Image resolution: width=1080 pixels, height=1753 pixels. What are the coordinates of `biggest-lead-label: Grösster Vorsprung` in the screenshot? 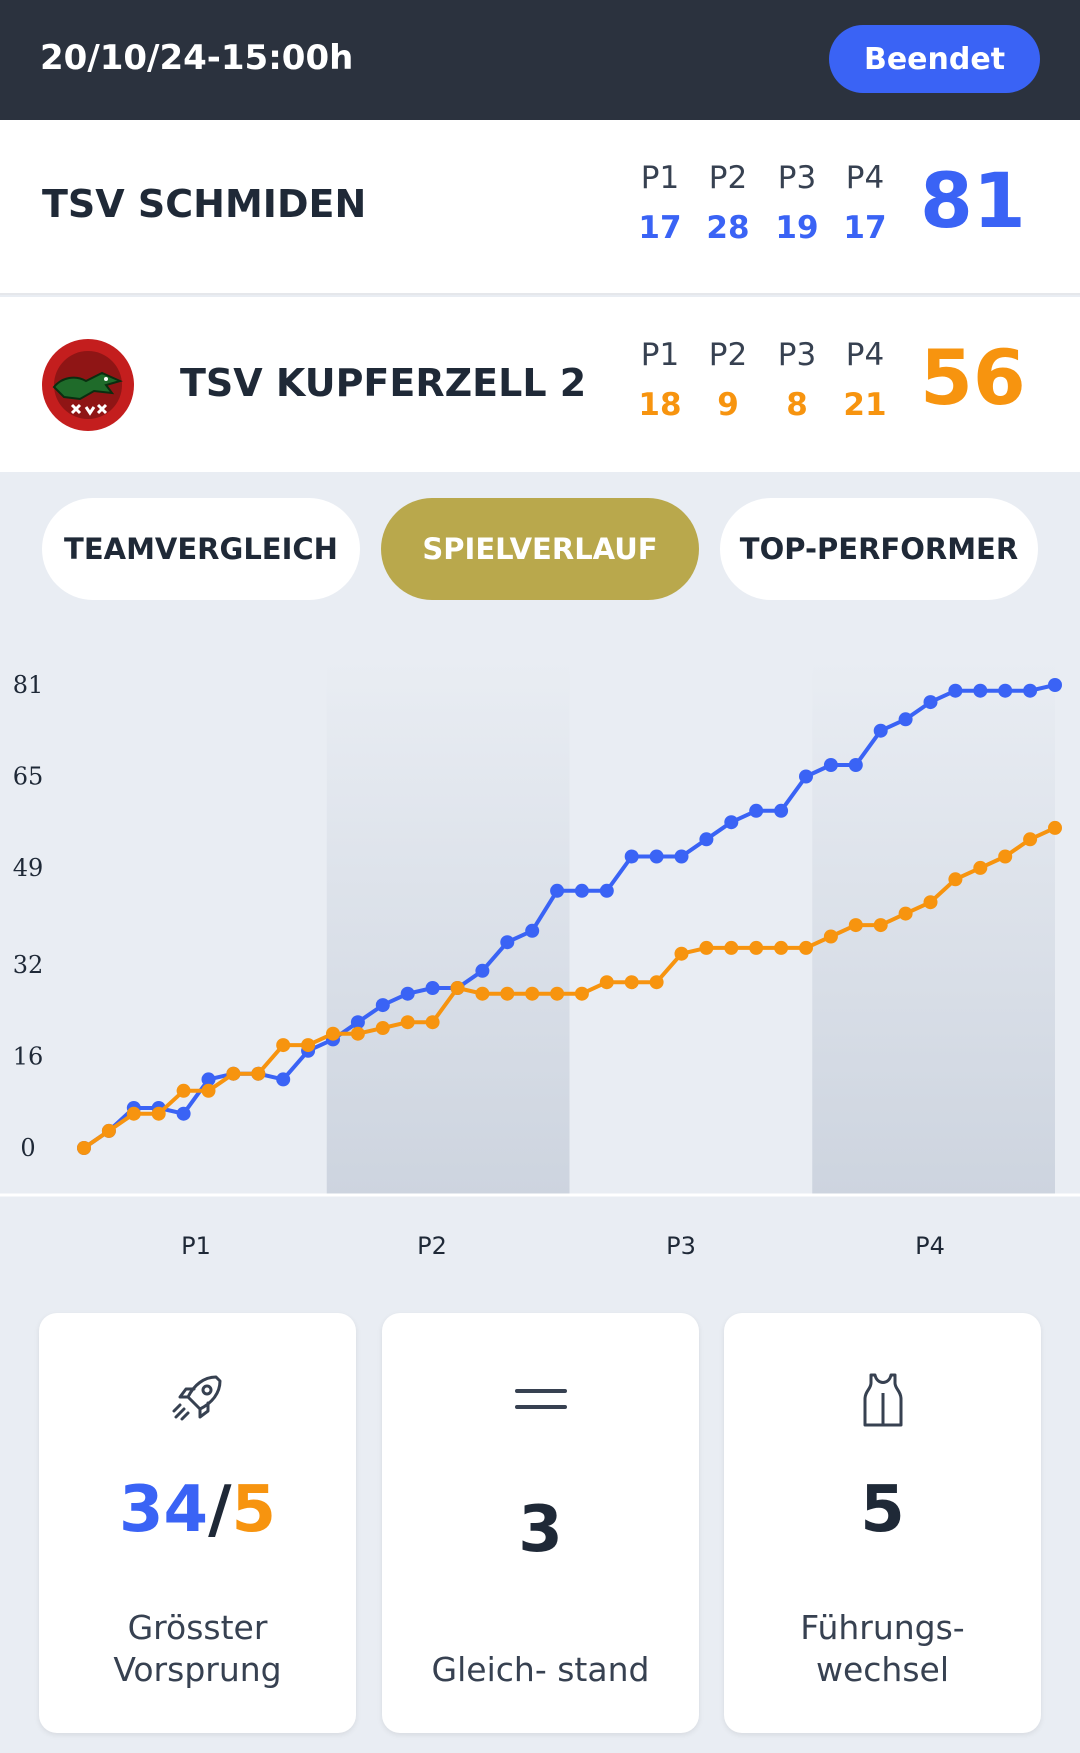 It's located at (197, 1648).